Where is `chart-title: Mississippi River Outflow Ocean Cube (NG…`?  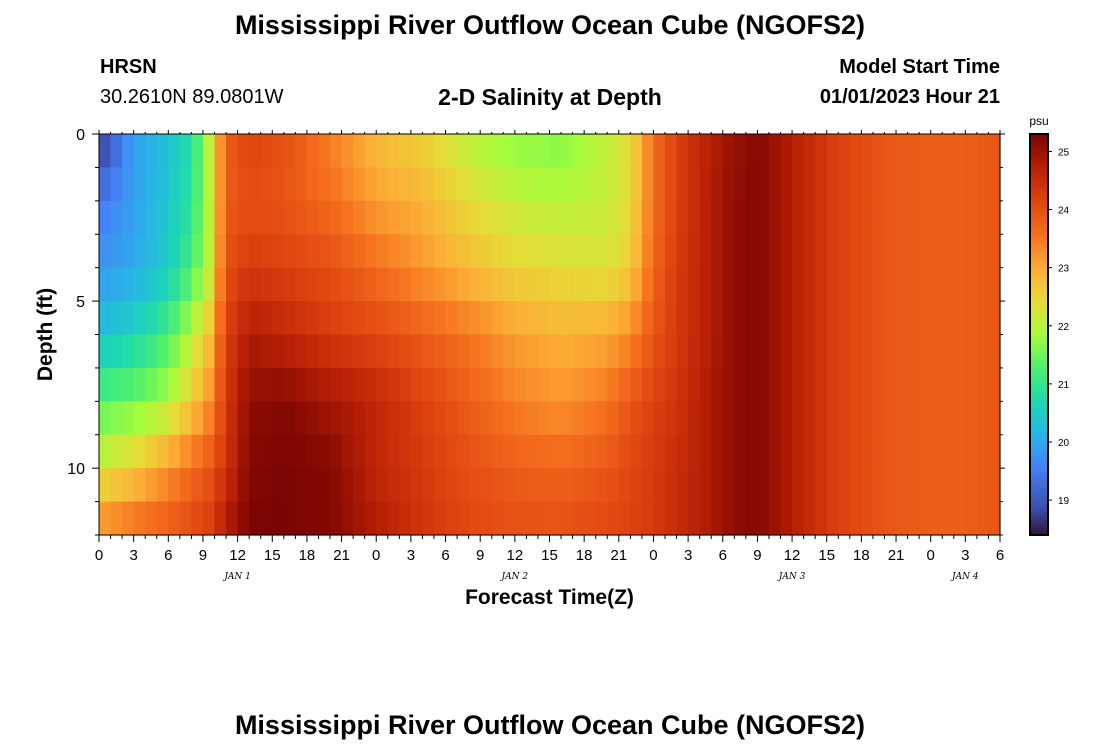
chart-title: Mississippi River Outflow Ocean Cube (NG… is located at coordinates (550, 25).